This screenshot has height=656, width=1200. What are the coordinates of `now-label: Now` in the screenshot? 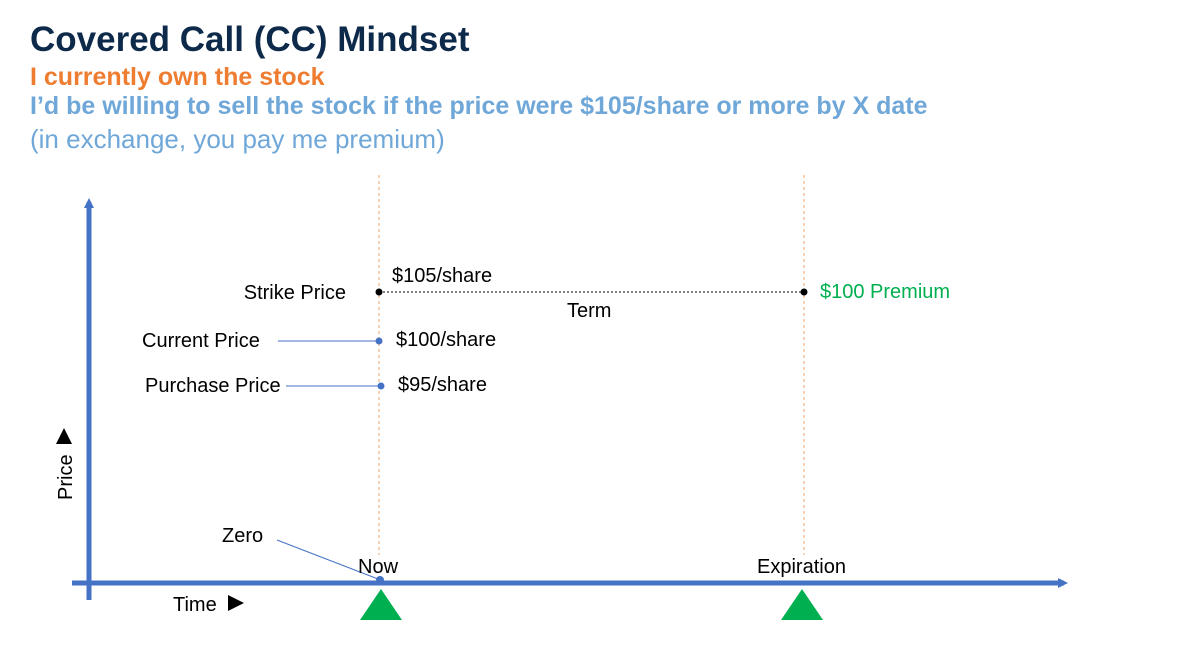 It's located at (378, 567).